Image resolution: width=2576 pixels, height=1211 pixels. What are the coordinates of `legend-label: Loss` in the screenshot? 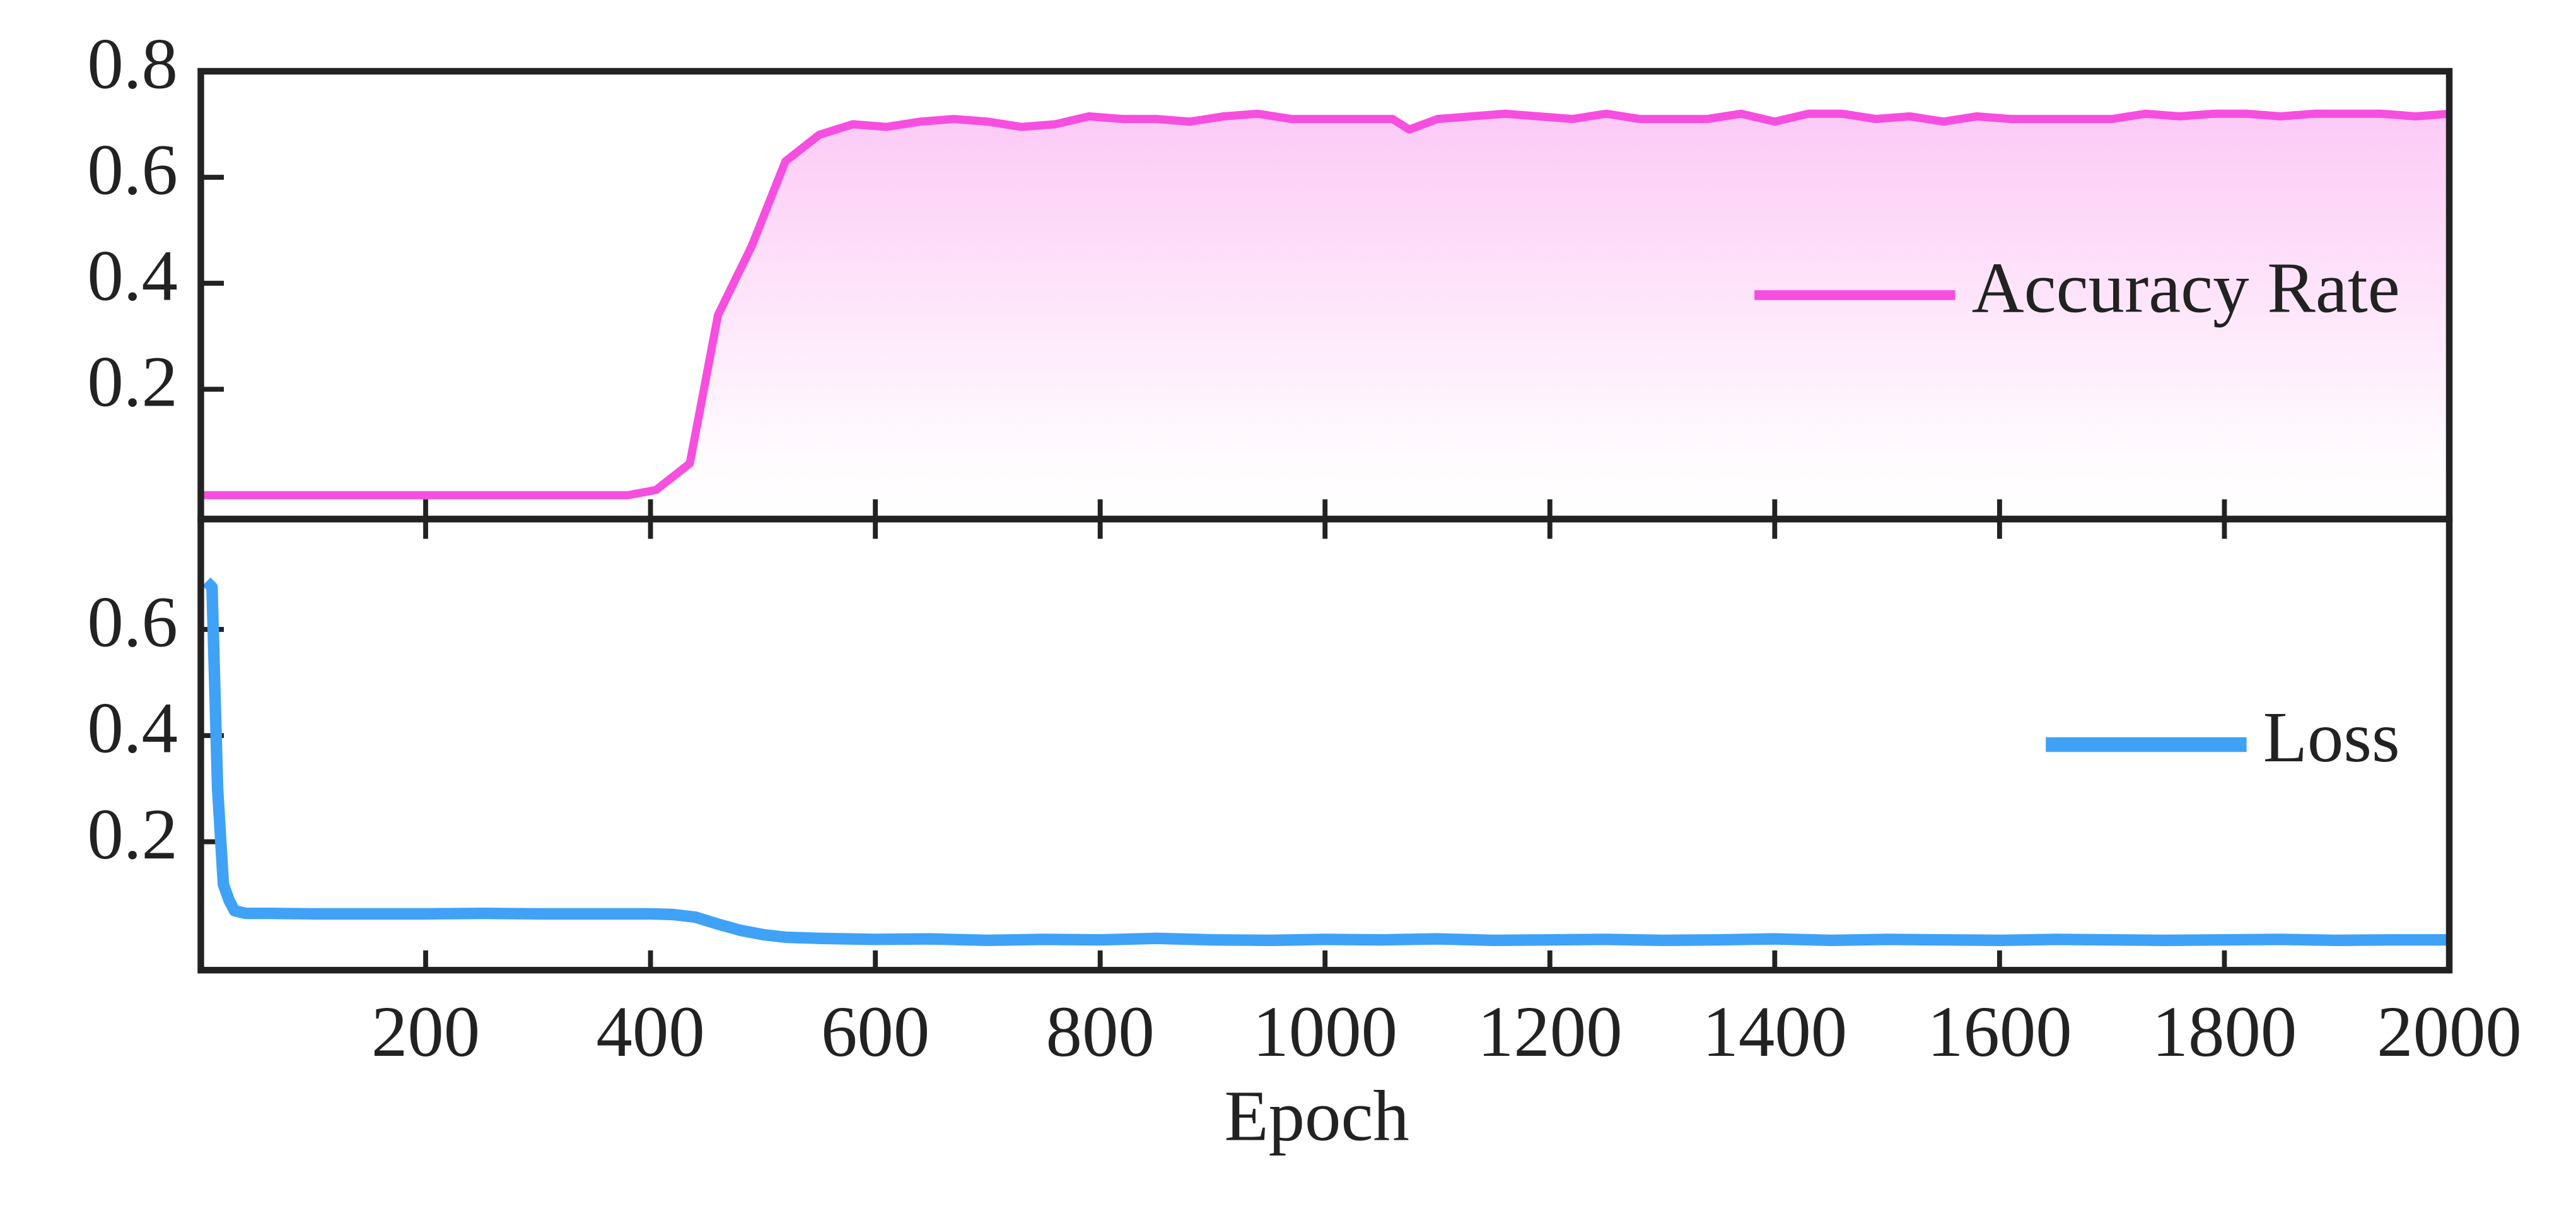 It's located at (2331, 737).